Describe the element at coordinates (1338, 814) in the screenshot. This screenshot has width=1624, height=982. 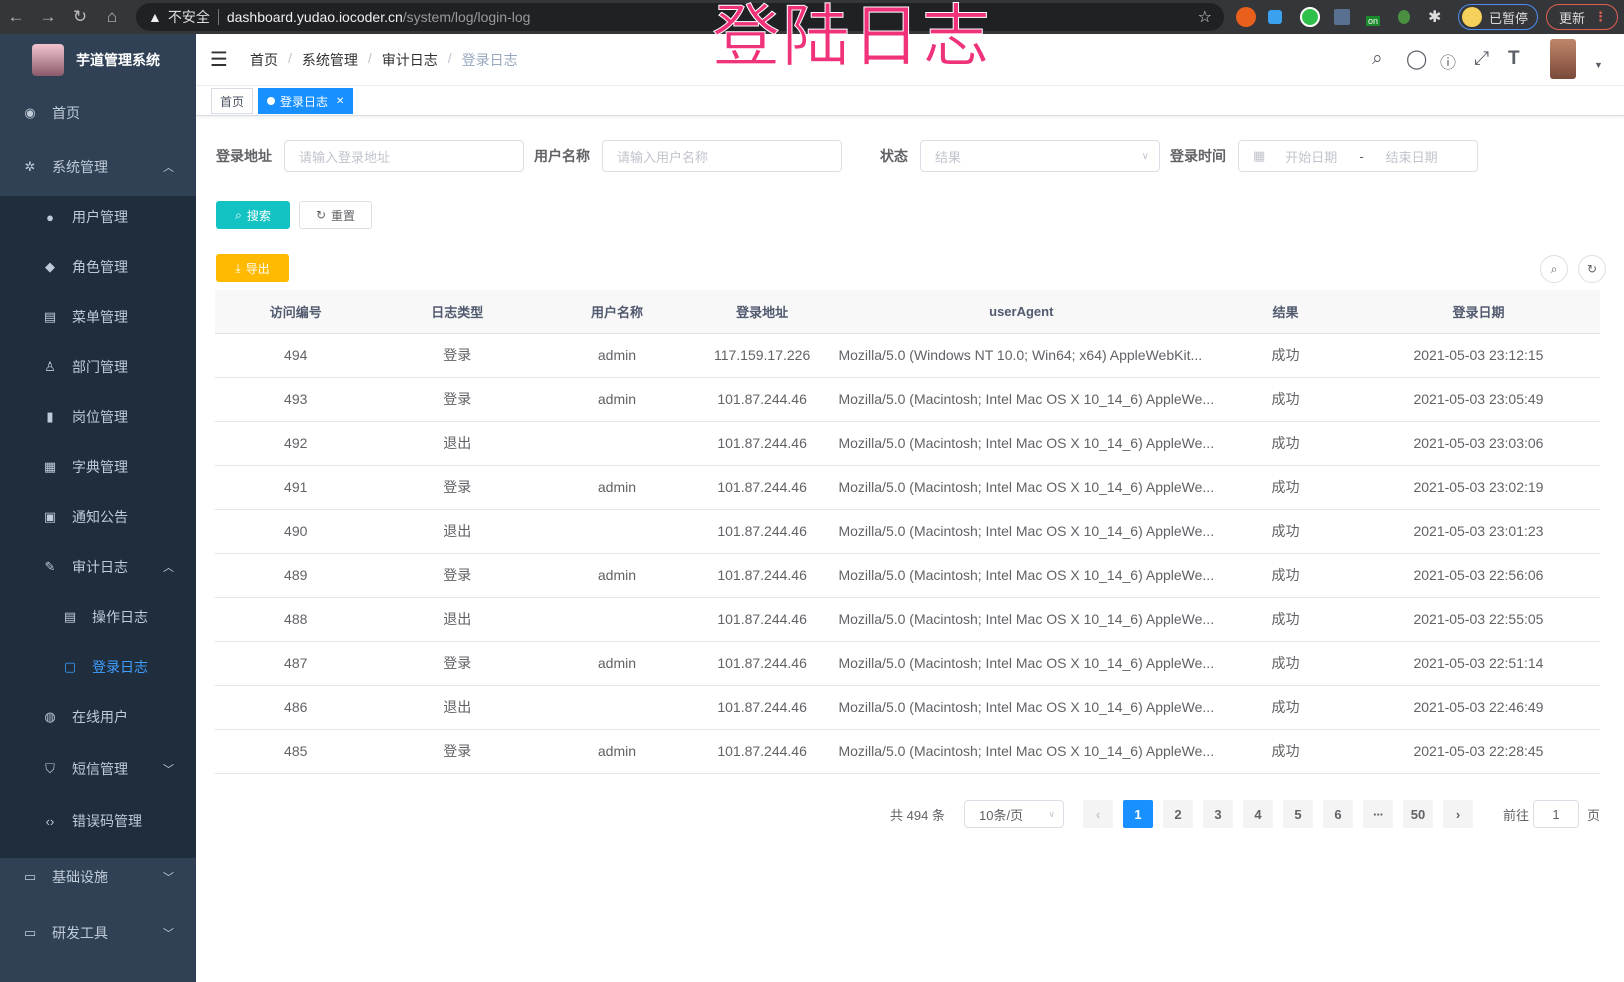
I see `page-button: 6` at that location.